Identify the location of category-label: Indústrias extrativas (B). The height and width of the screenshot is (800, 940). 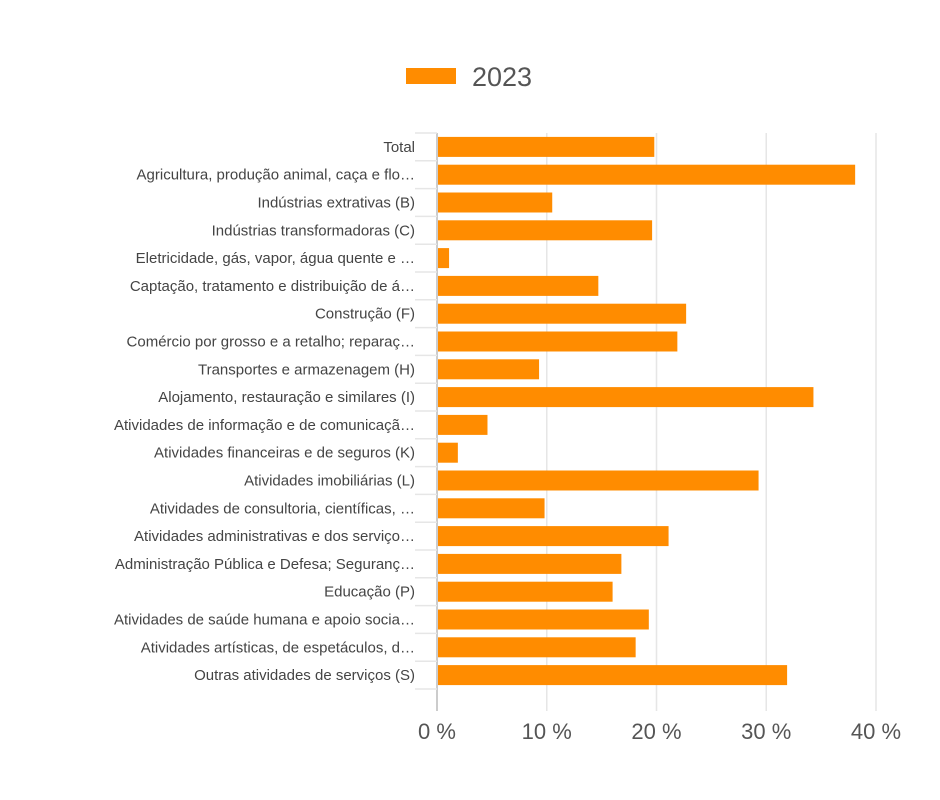
(336, 203).